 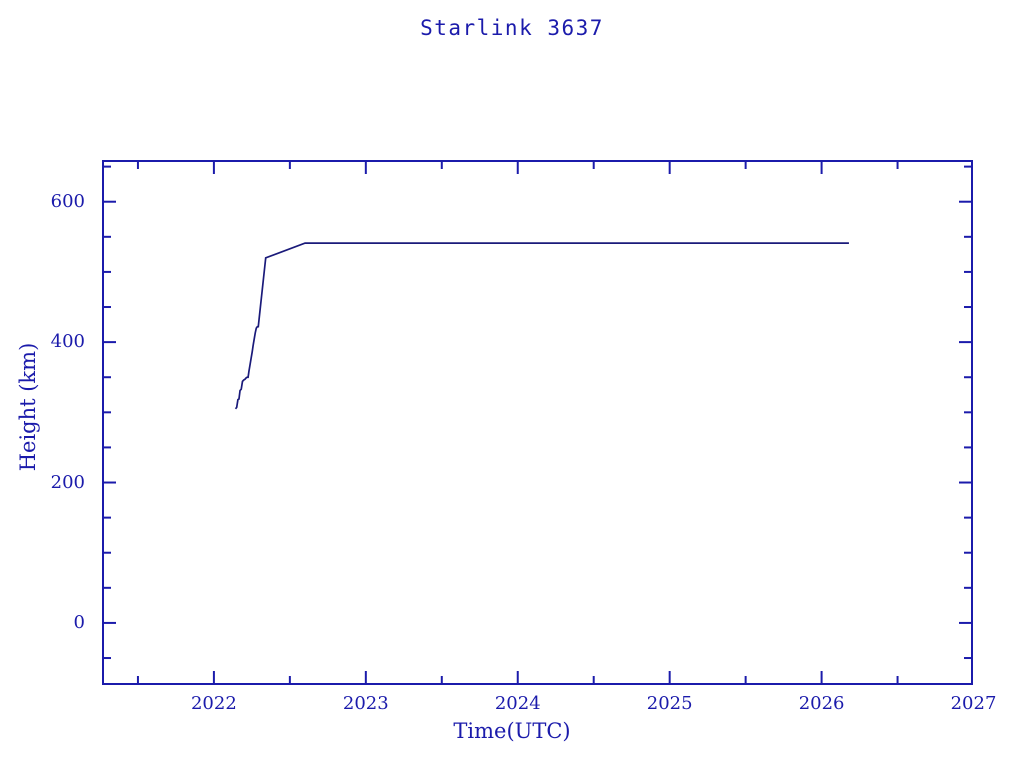 I want to click on x-tick-label: 2024, so click(x=517, y=703).